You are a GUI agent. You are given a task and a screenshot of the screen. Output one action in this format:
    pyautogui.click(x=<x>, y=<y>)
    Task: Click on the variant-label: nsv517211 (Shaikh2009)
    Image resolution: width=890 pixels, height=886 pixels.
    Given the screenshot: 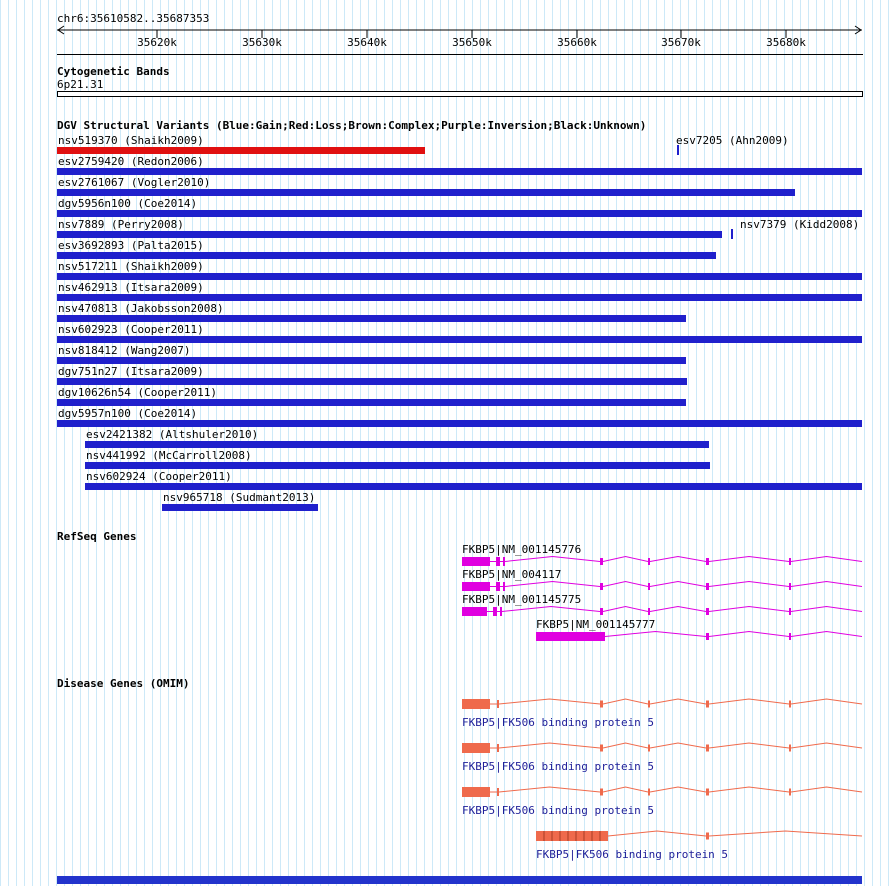 What is the action you would take?
    pyautogui.click(x=131, y=266)
    